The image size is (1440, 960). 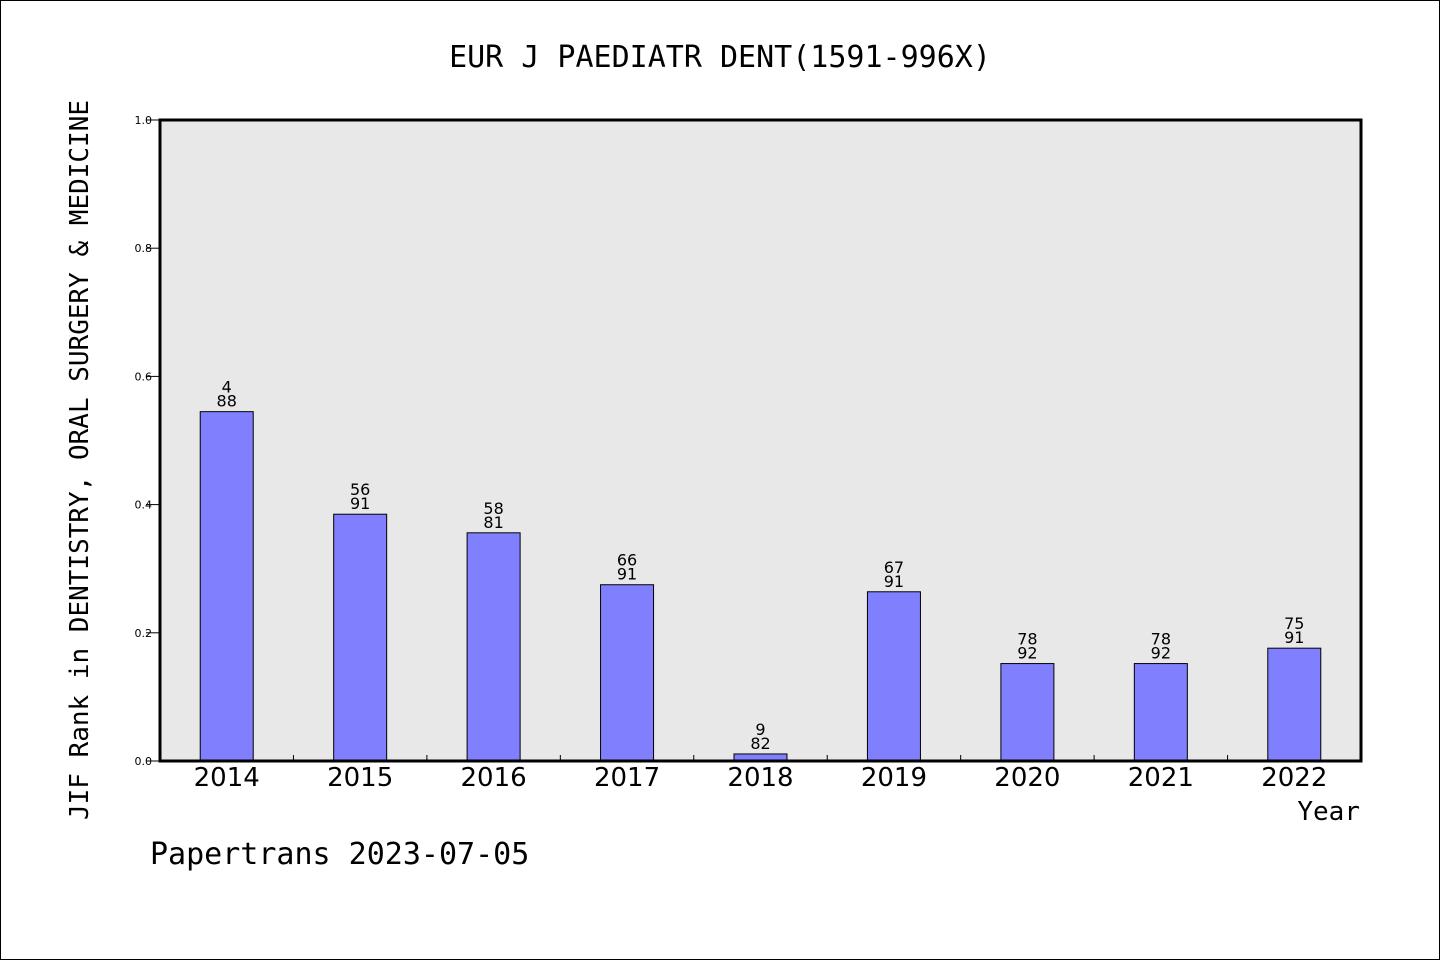 I want to click on bar-total-label: 88, so click(x=227, y=401).